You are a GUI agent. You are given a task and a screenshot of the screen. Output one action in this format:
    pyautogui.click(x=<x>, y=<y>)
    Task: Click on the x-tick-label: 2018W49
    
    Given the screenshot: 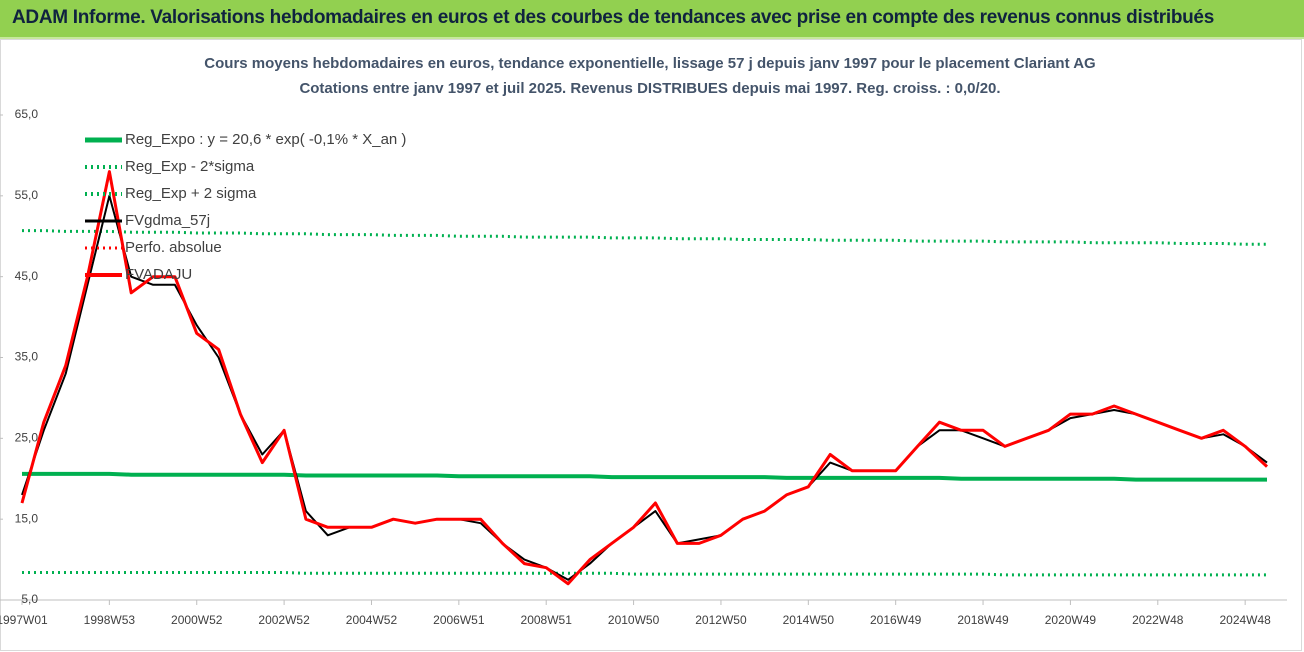 What is the action you would take?
    pyautogui.click(x=983, y=620)
    